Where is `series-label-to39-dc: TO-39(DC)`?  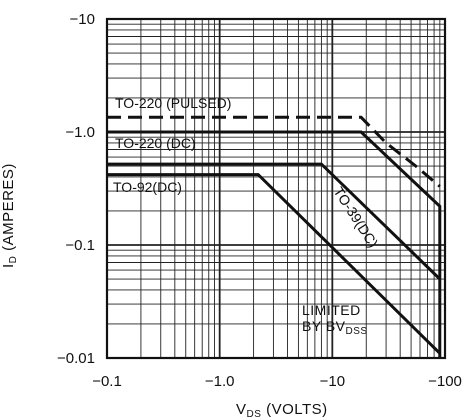 series-label-to39-dc: TO-39(DC) is located at coordinates (355, 217).